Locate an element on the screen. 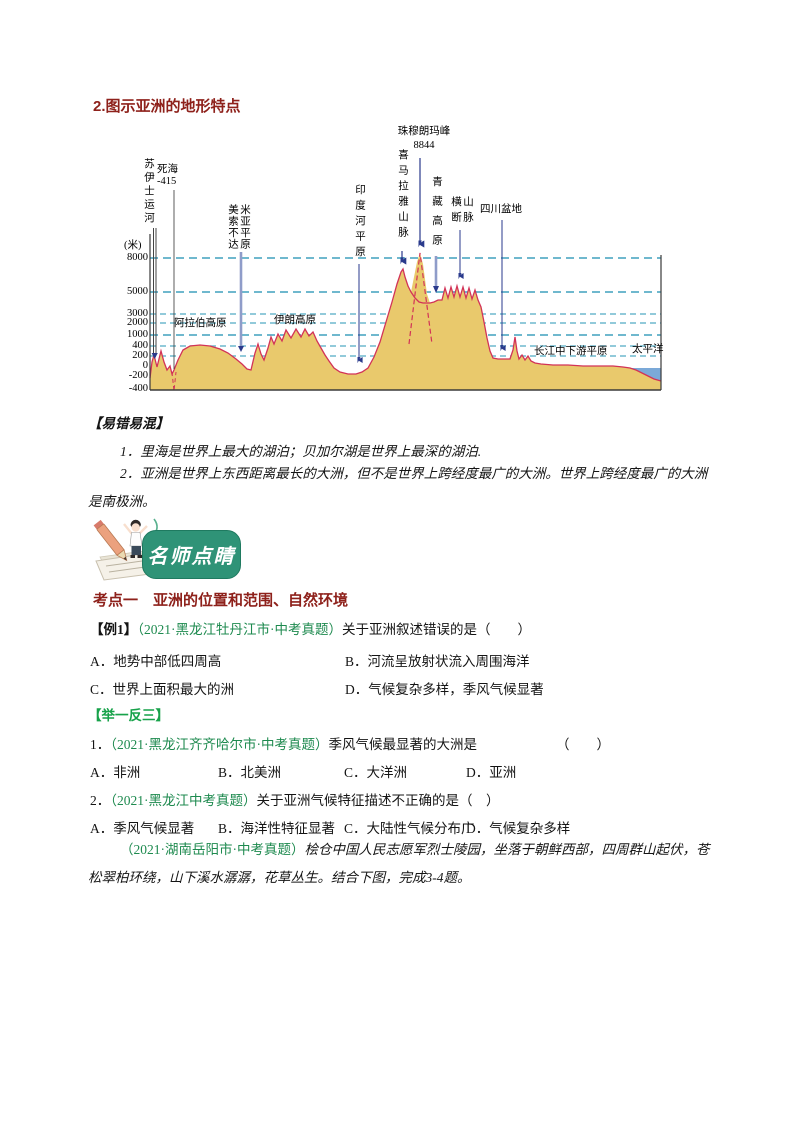  badge-mingshi-dianjing: 名师点睛 is located at coordinates (191, 554).